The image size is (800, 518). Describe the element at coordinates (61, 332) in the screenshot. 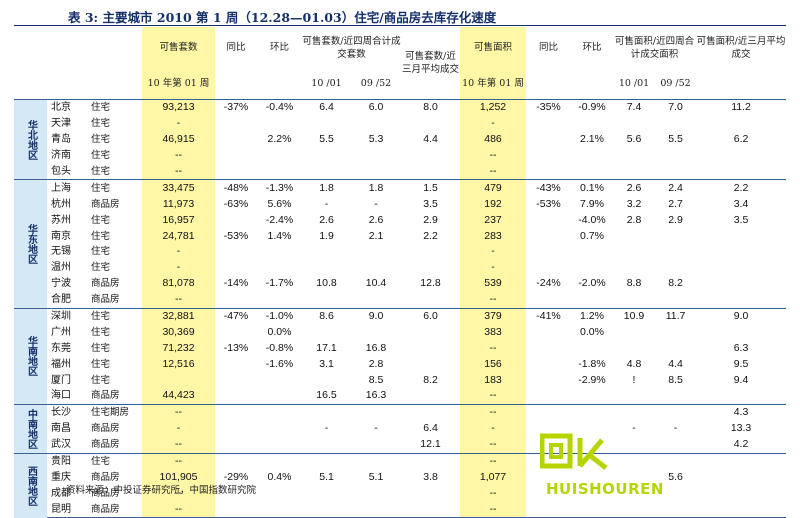

I see `city-name: 广州` at that location.